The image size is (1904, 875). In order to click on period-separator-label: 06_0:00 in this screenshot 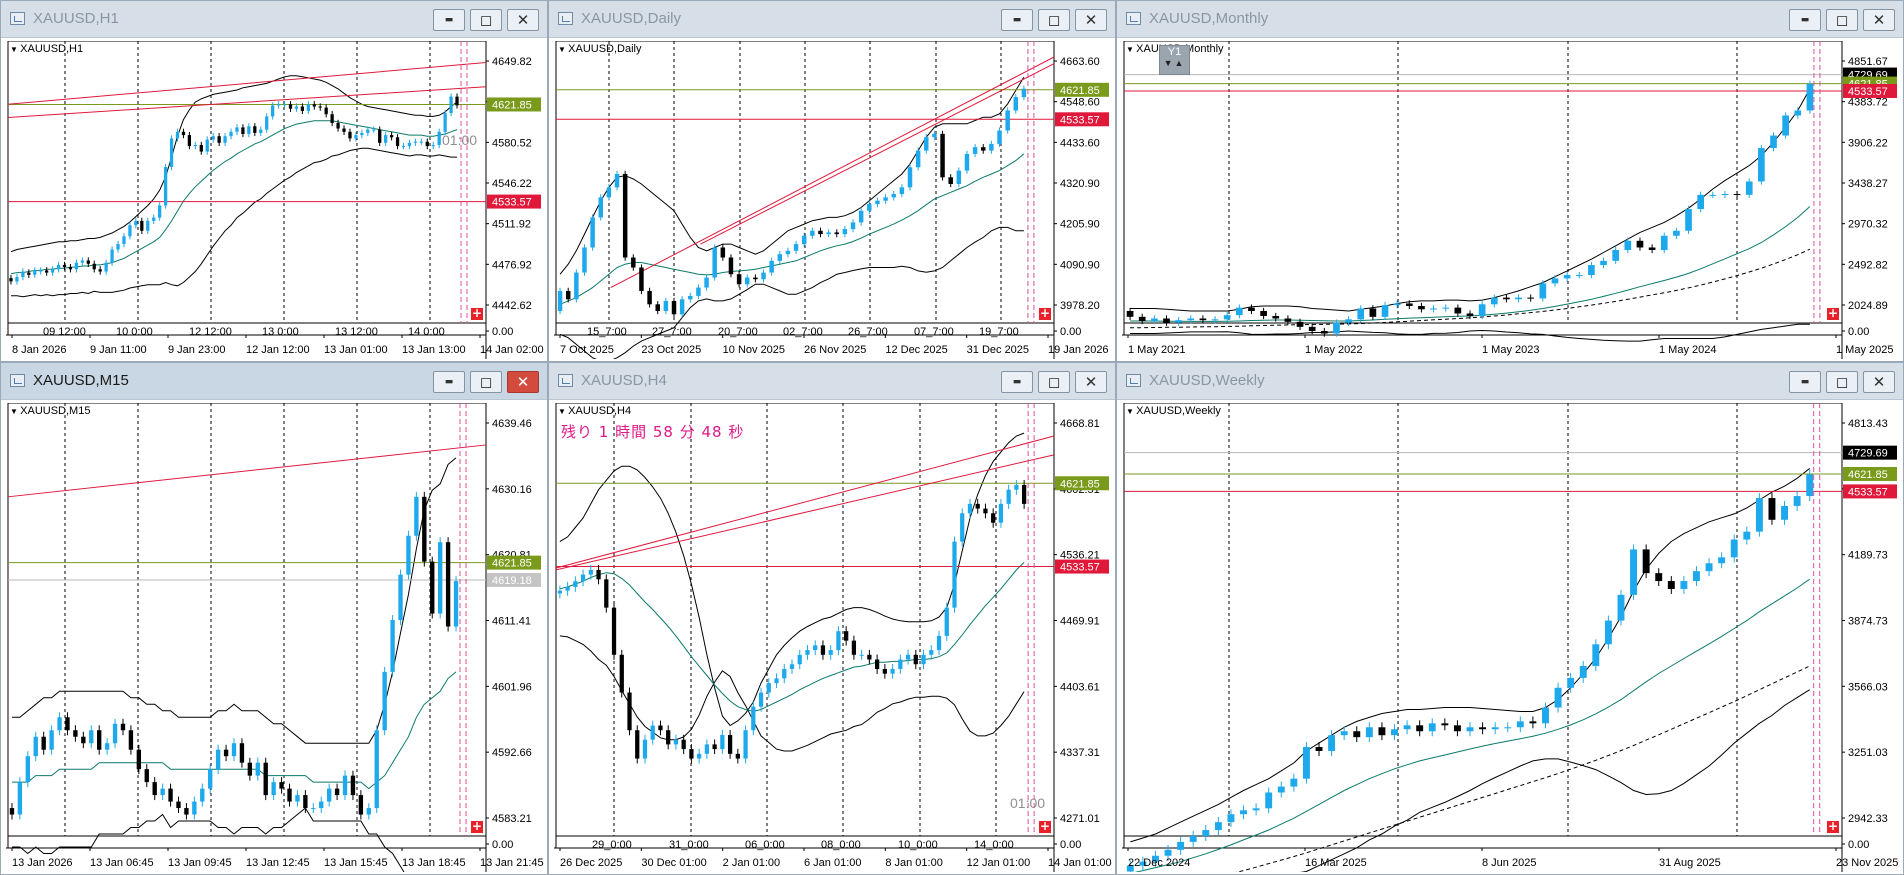, I will do `click(765, 845)`.